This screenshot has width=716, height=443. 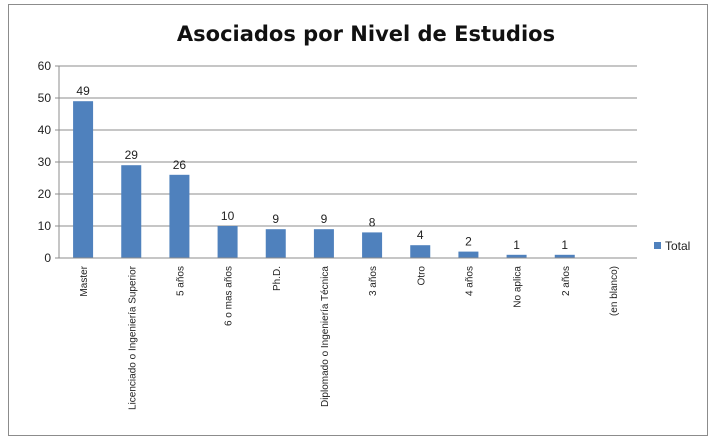 What do you see at coordinates (614, 291) in the screenshot?
I see `x-tick-label: (en blanco)` at bounding box center [614, 291].